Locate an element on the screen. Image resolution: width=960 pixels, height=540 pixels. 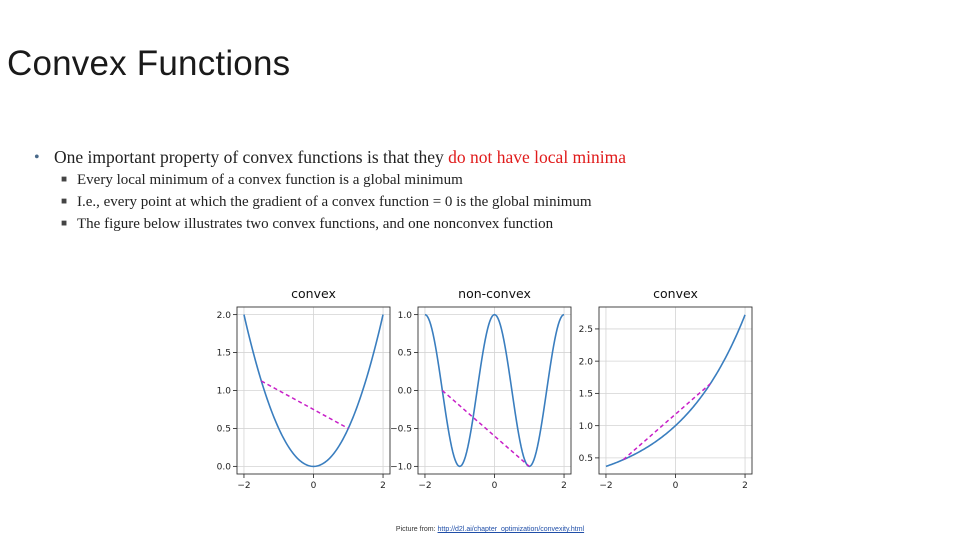
chart-title: non-convex is located at coordinates (494, 293).